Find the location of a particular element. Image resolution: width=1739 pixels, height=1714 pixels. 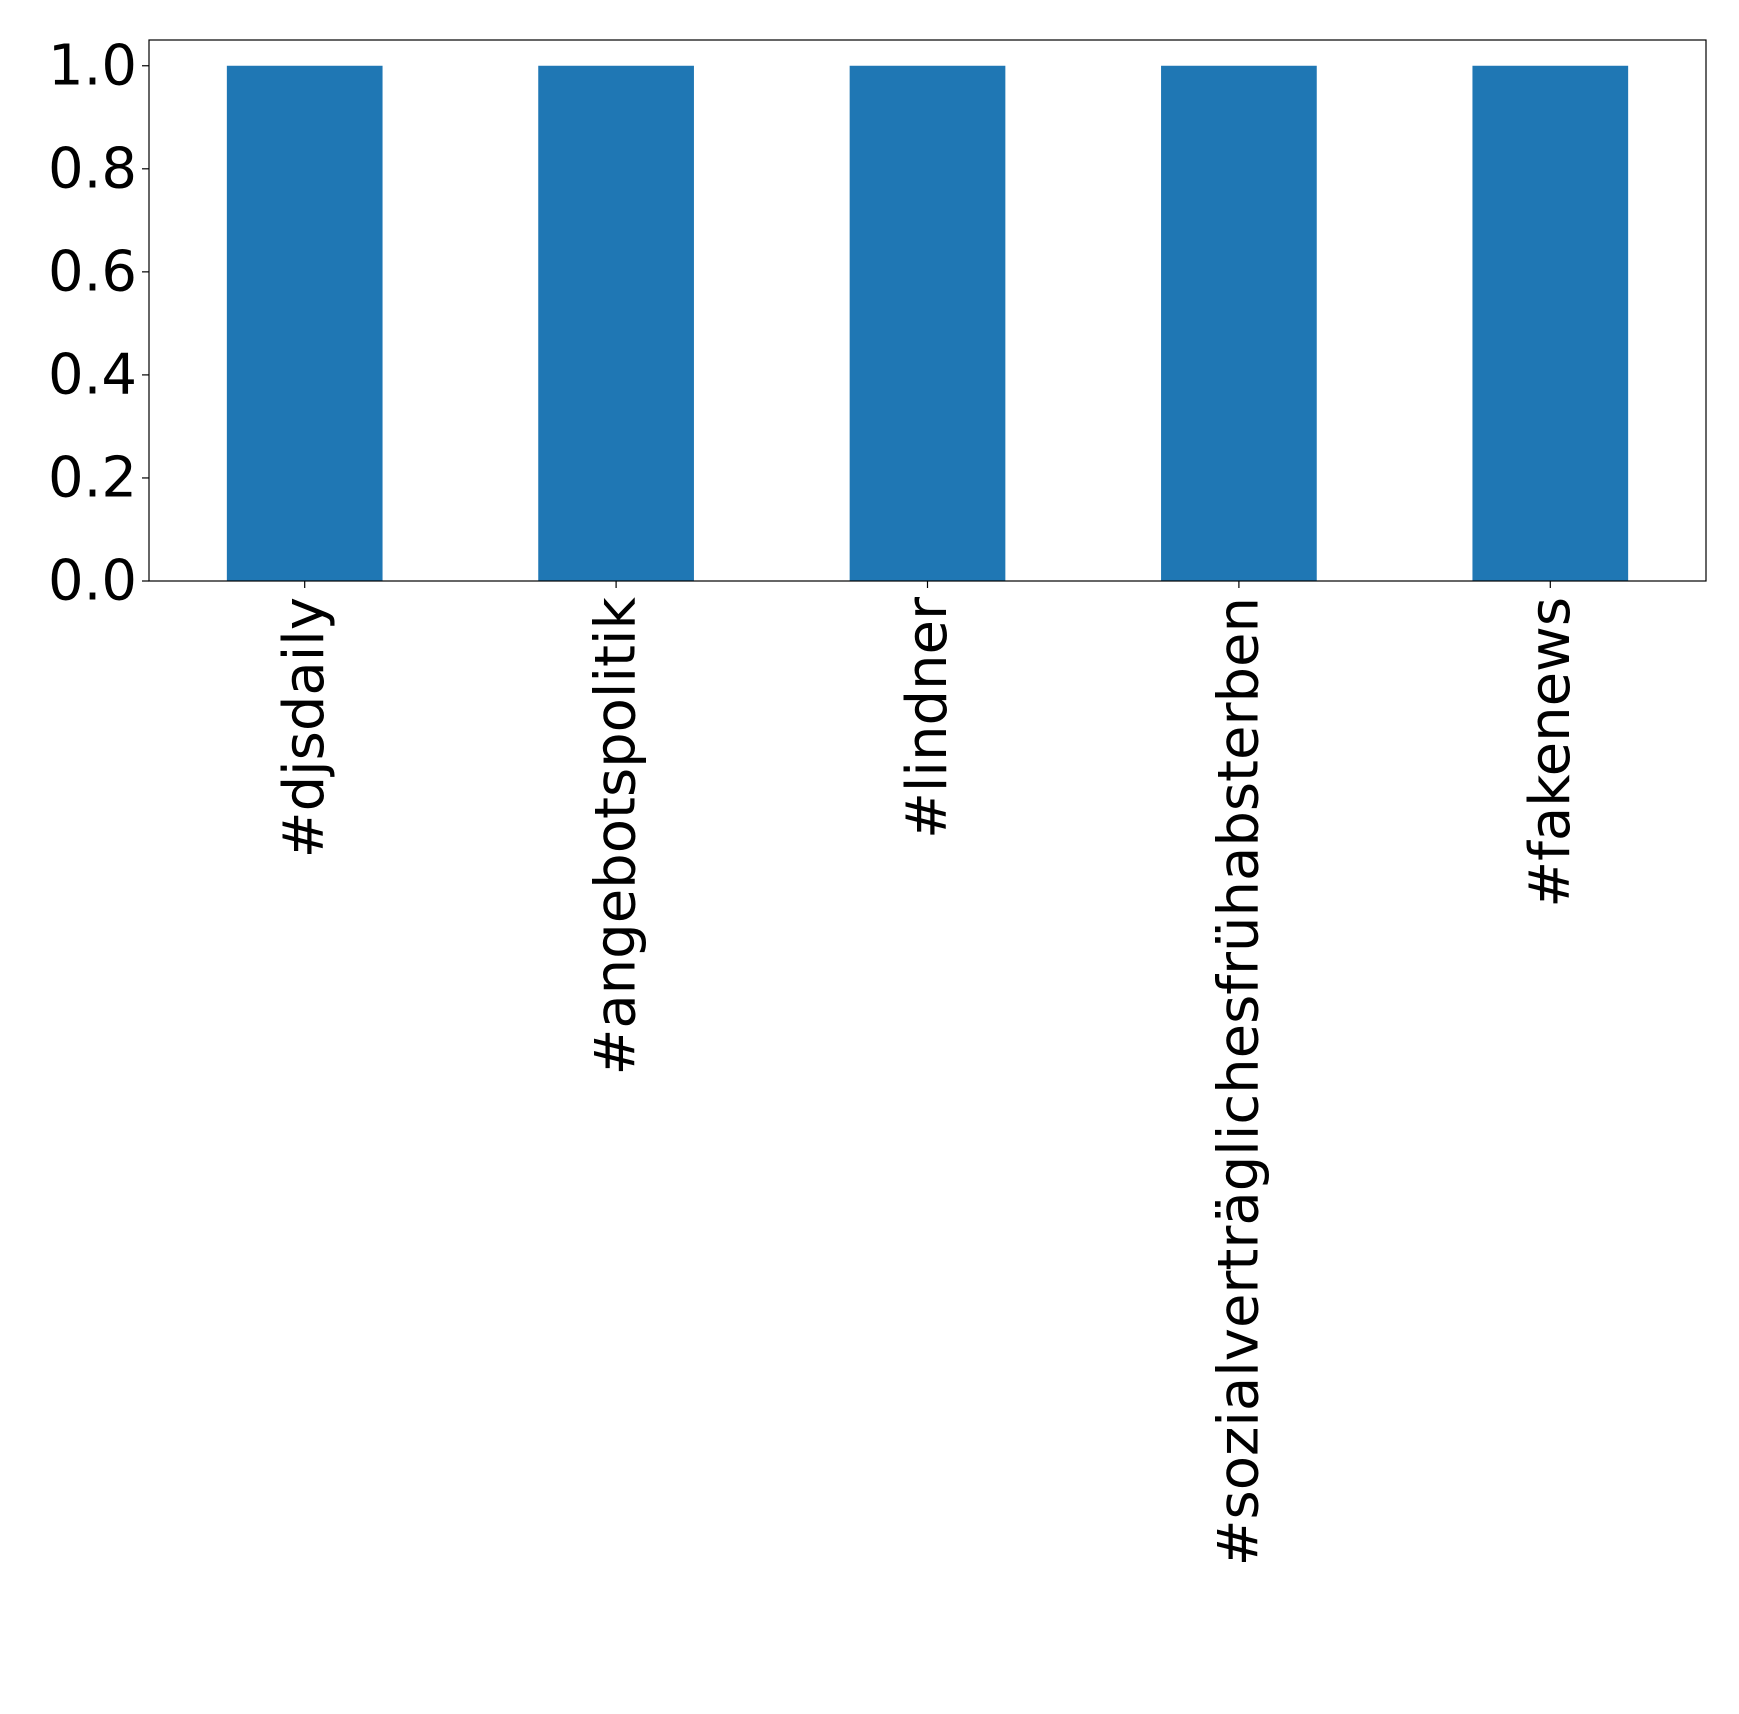

x-tick-label: #lindner is located at coordinates (927, 717).